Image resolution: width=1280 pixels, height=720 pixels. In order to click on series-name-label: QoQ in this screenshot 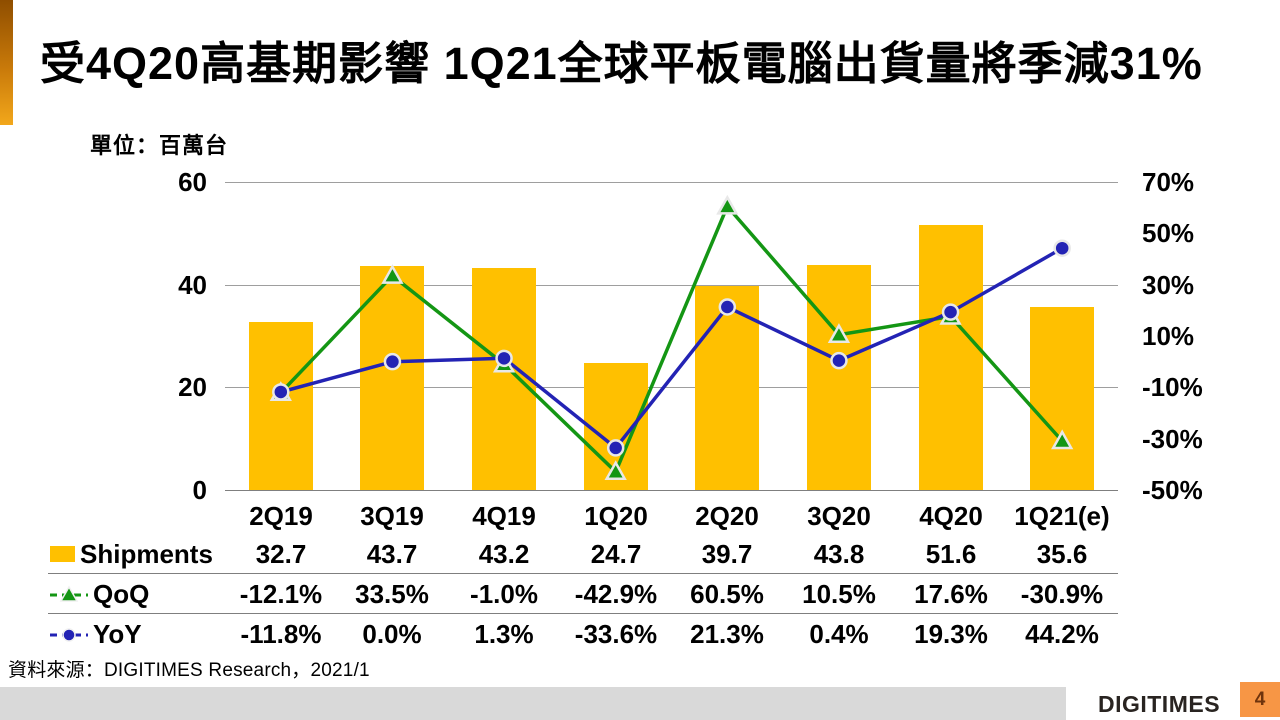, I will do `click(121, 593)`.